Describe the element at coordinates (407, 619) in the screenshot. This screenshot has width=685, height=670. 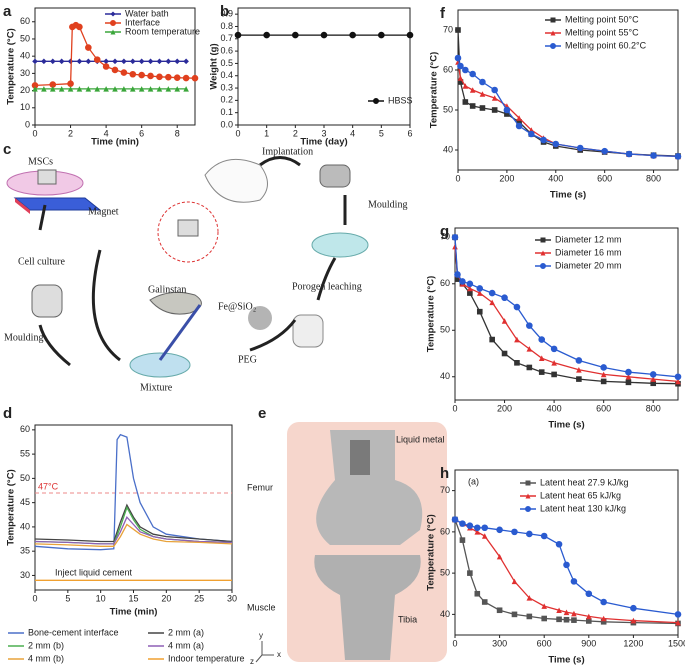
I see `figure-label: Tibia` at that location.